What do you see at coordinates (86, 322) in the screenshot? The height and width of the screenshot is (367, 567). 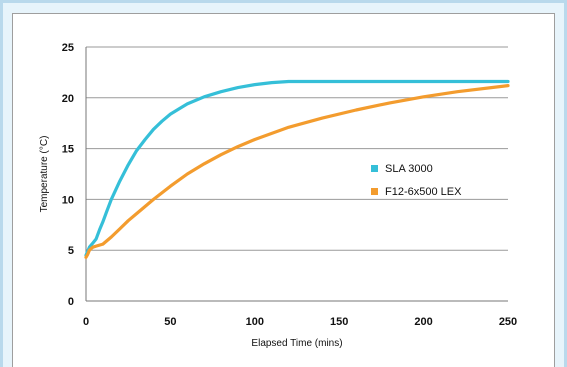 I see `x-tick-label-0: 0` at bounding box center [86, 322].